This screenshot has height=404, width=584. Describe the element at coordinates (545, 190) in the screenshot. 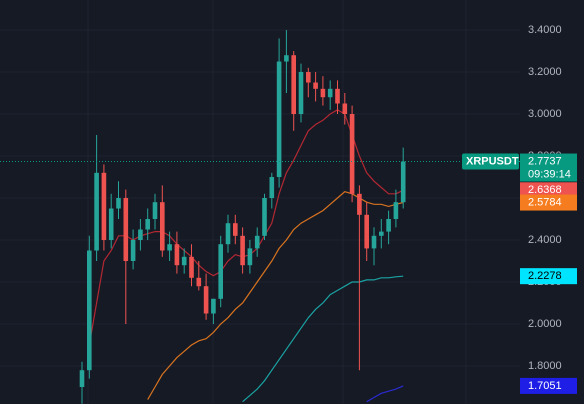

I see `ma-price-label: 2.6368` at that location.